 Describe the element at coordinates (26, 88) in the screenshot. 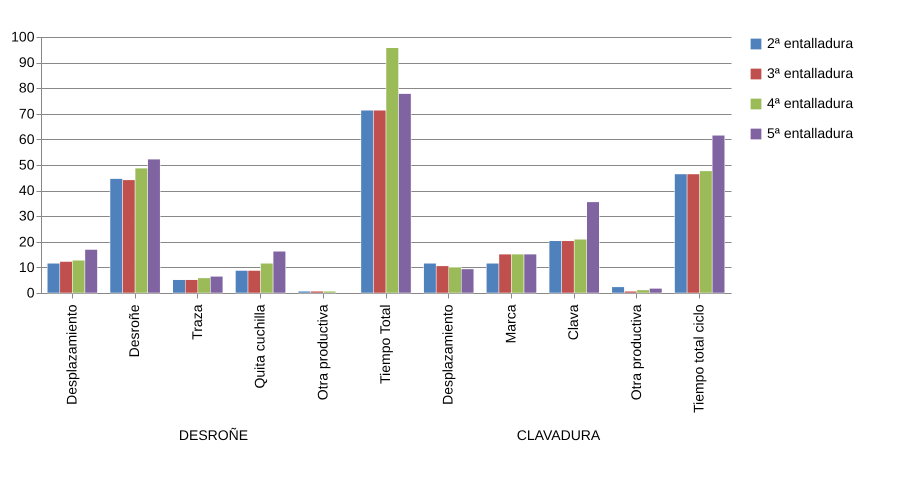

I see `y-tick-label: 80` at that location.